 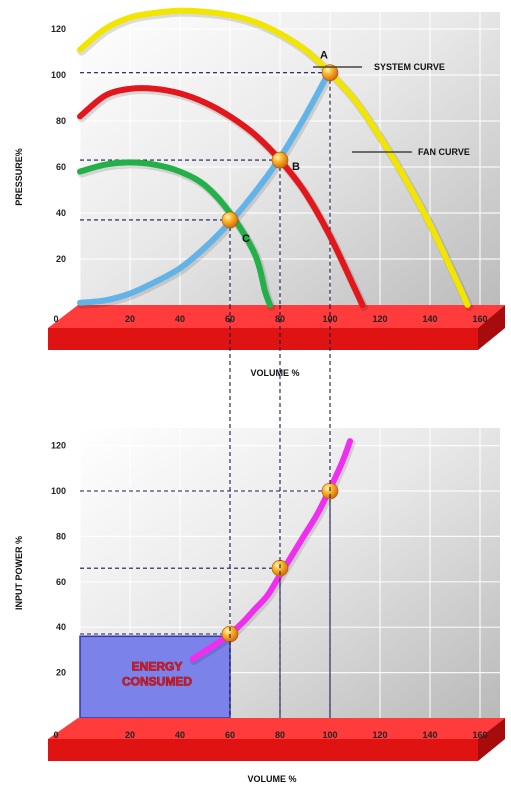 What do you see at coordinates (230, 735) in the screenshot?
I see `x-tick-label: 60` at bounding box center [230, 735].